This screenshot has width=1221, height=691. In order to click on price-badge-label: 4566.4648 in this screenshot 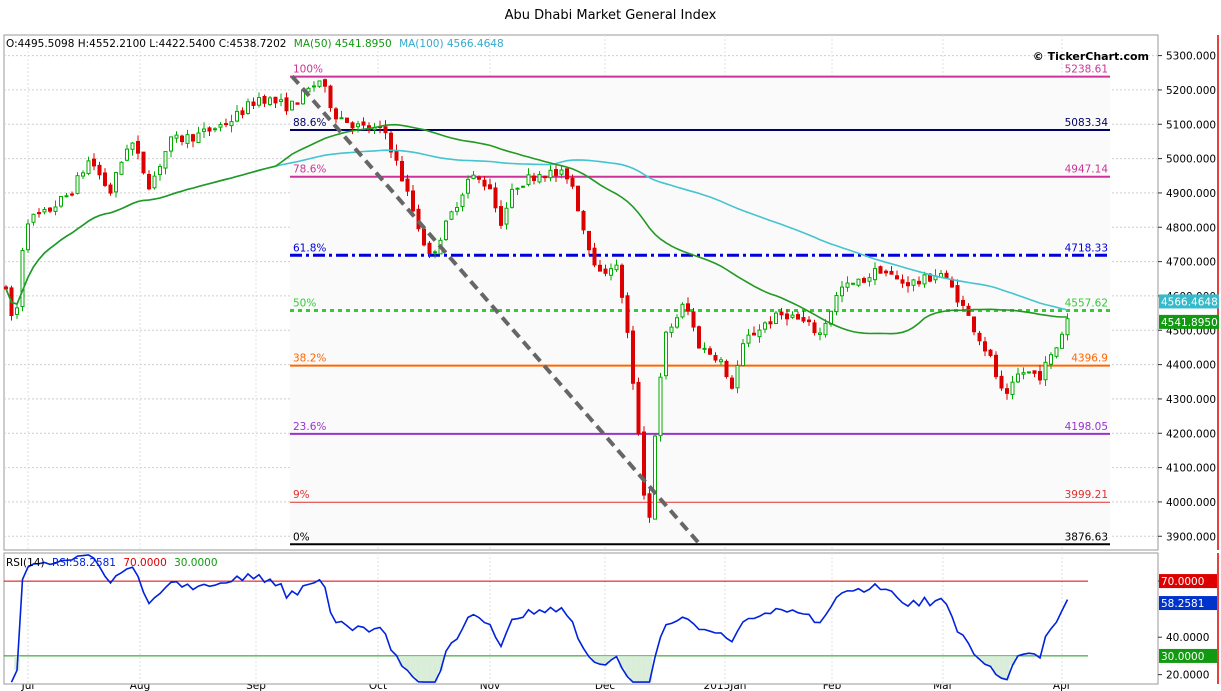, I will do `click(1189, 302)`.